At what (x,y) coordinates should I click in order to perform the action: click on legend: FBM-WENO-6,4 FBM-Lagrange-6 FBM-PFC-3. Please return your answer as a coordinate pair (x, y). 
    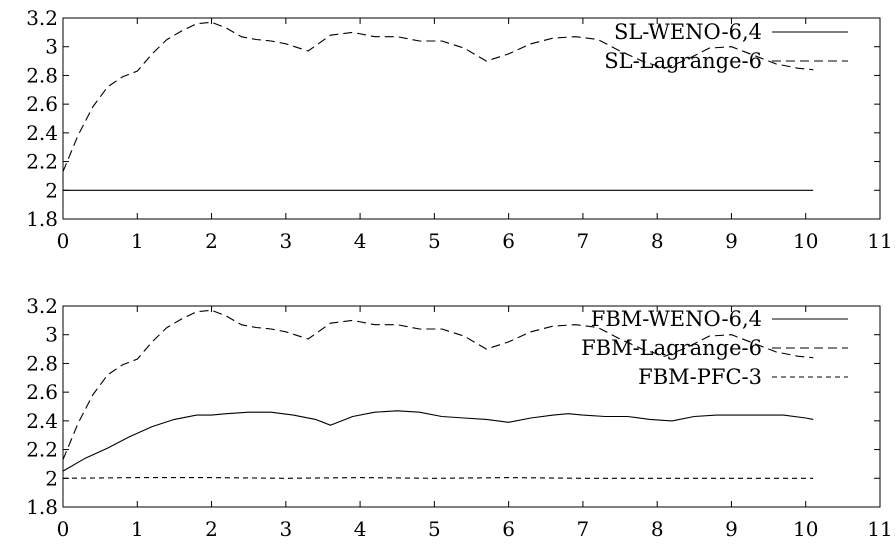
    Looking at the image, I should click on (714, 348).